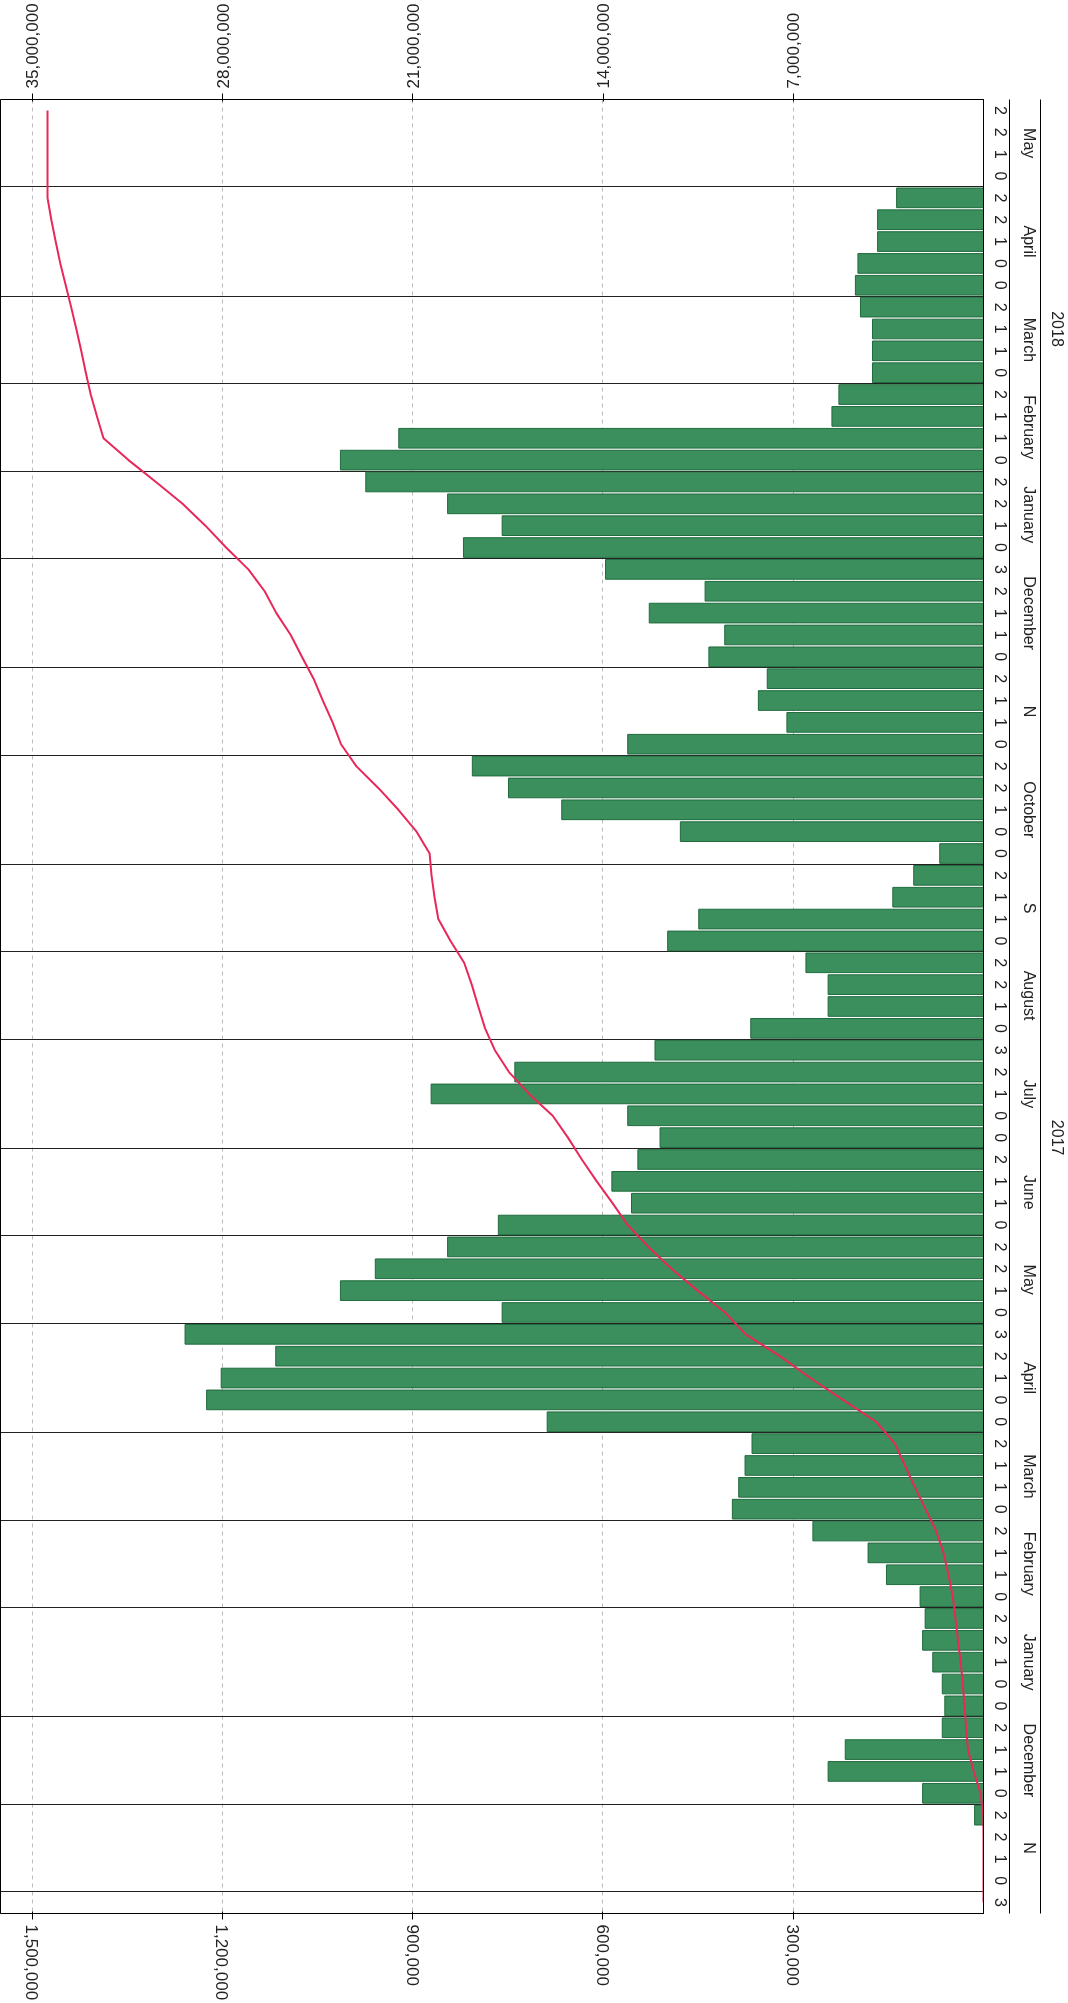 The height and width of the screenshot is (2003, 1068). I want to click on text: July, so click(1029, 1094).